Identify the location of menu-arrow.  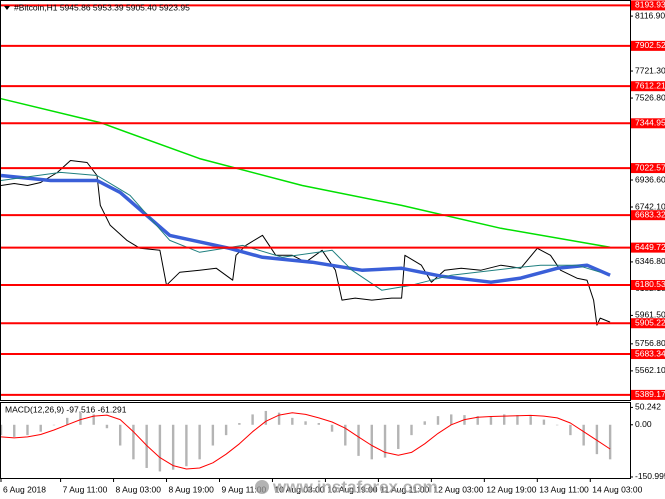
(7, 8).